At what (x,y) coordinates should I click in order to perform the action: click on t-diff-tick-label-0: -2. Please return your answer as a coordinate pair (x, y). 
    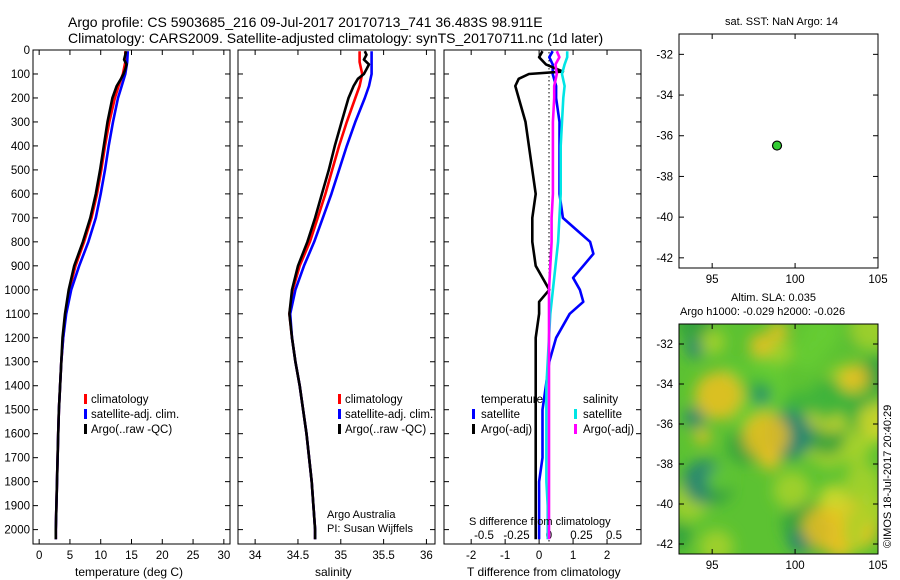
    Looking at the image, I should click on (471, 556).